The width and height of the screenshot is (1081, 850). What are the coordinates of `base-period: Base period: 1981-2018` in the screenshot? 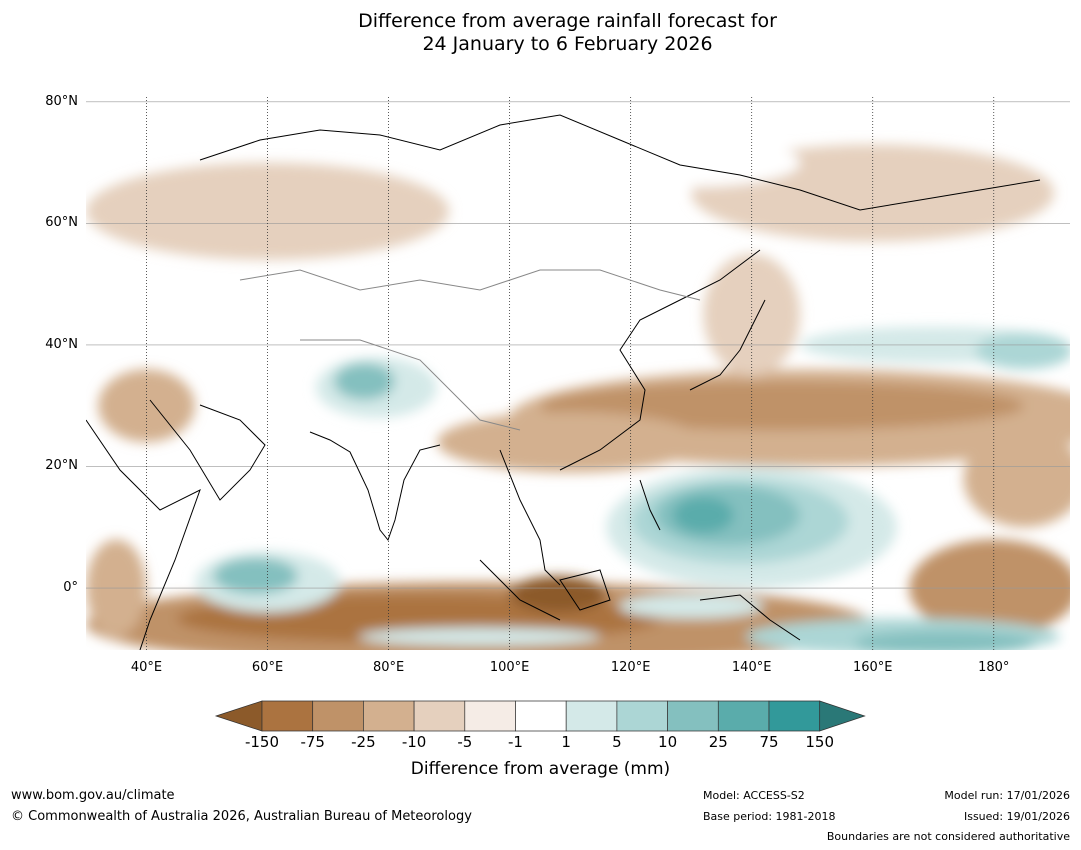 It's located at (769, 816).